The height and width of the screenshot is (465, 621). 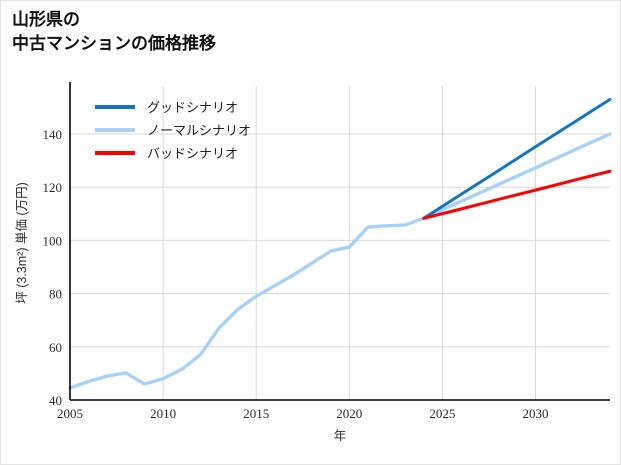 What do you see at coordinates (163, 413) in the screenshot?
I see `x-tick-label: 2010` at bounding box center [163, 413].